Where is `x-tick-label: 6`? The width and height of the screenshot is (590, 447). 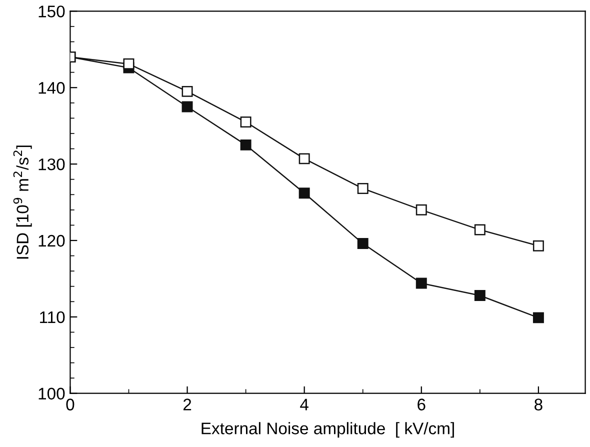
x-tick-label: 6 is located at coordinates (422, 404).